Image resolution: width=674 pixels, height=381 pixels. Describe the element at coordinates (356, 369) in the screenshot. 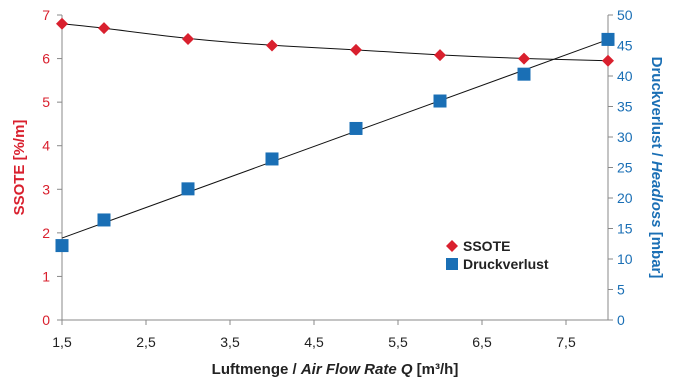

I see `x-axis-title-italic: Air Flow Rate Q` at that location.